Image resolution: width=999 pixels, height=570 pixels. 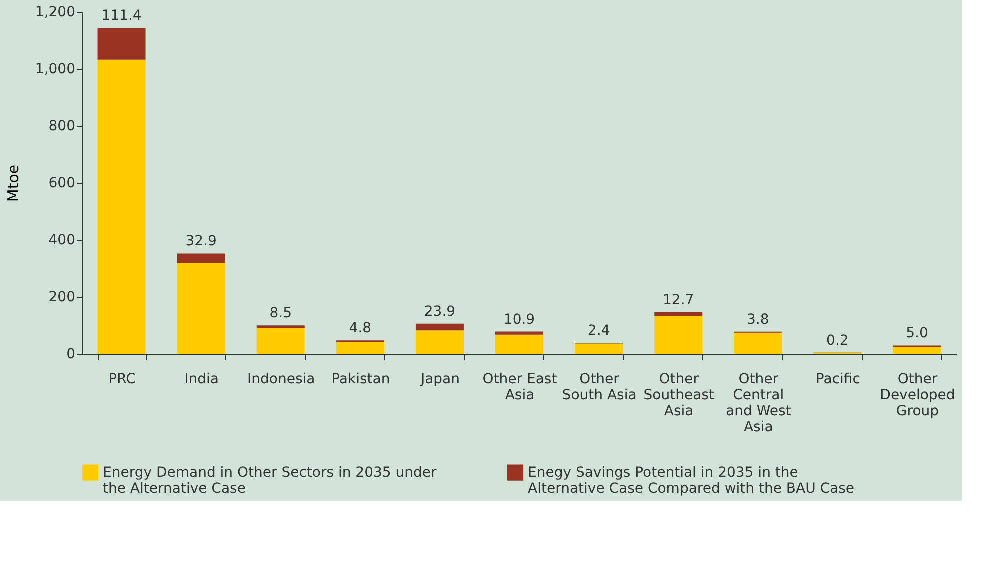 What do you see at coordinates (71, 354) in the screenshot?
I see `y-tick-label: 0` at bounding box center [71, 354].